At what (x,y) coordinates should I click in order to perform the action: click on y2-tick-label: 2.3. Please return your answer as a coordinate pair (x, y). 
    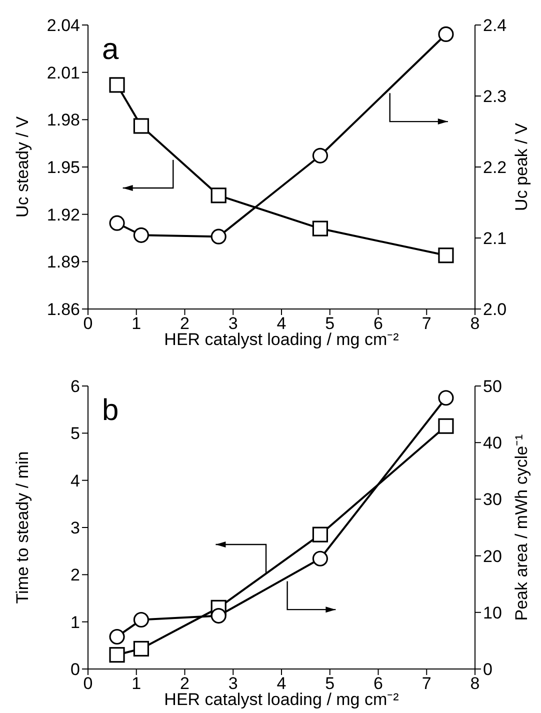
    Looking at the image, I should click on (495, 96).